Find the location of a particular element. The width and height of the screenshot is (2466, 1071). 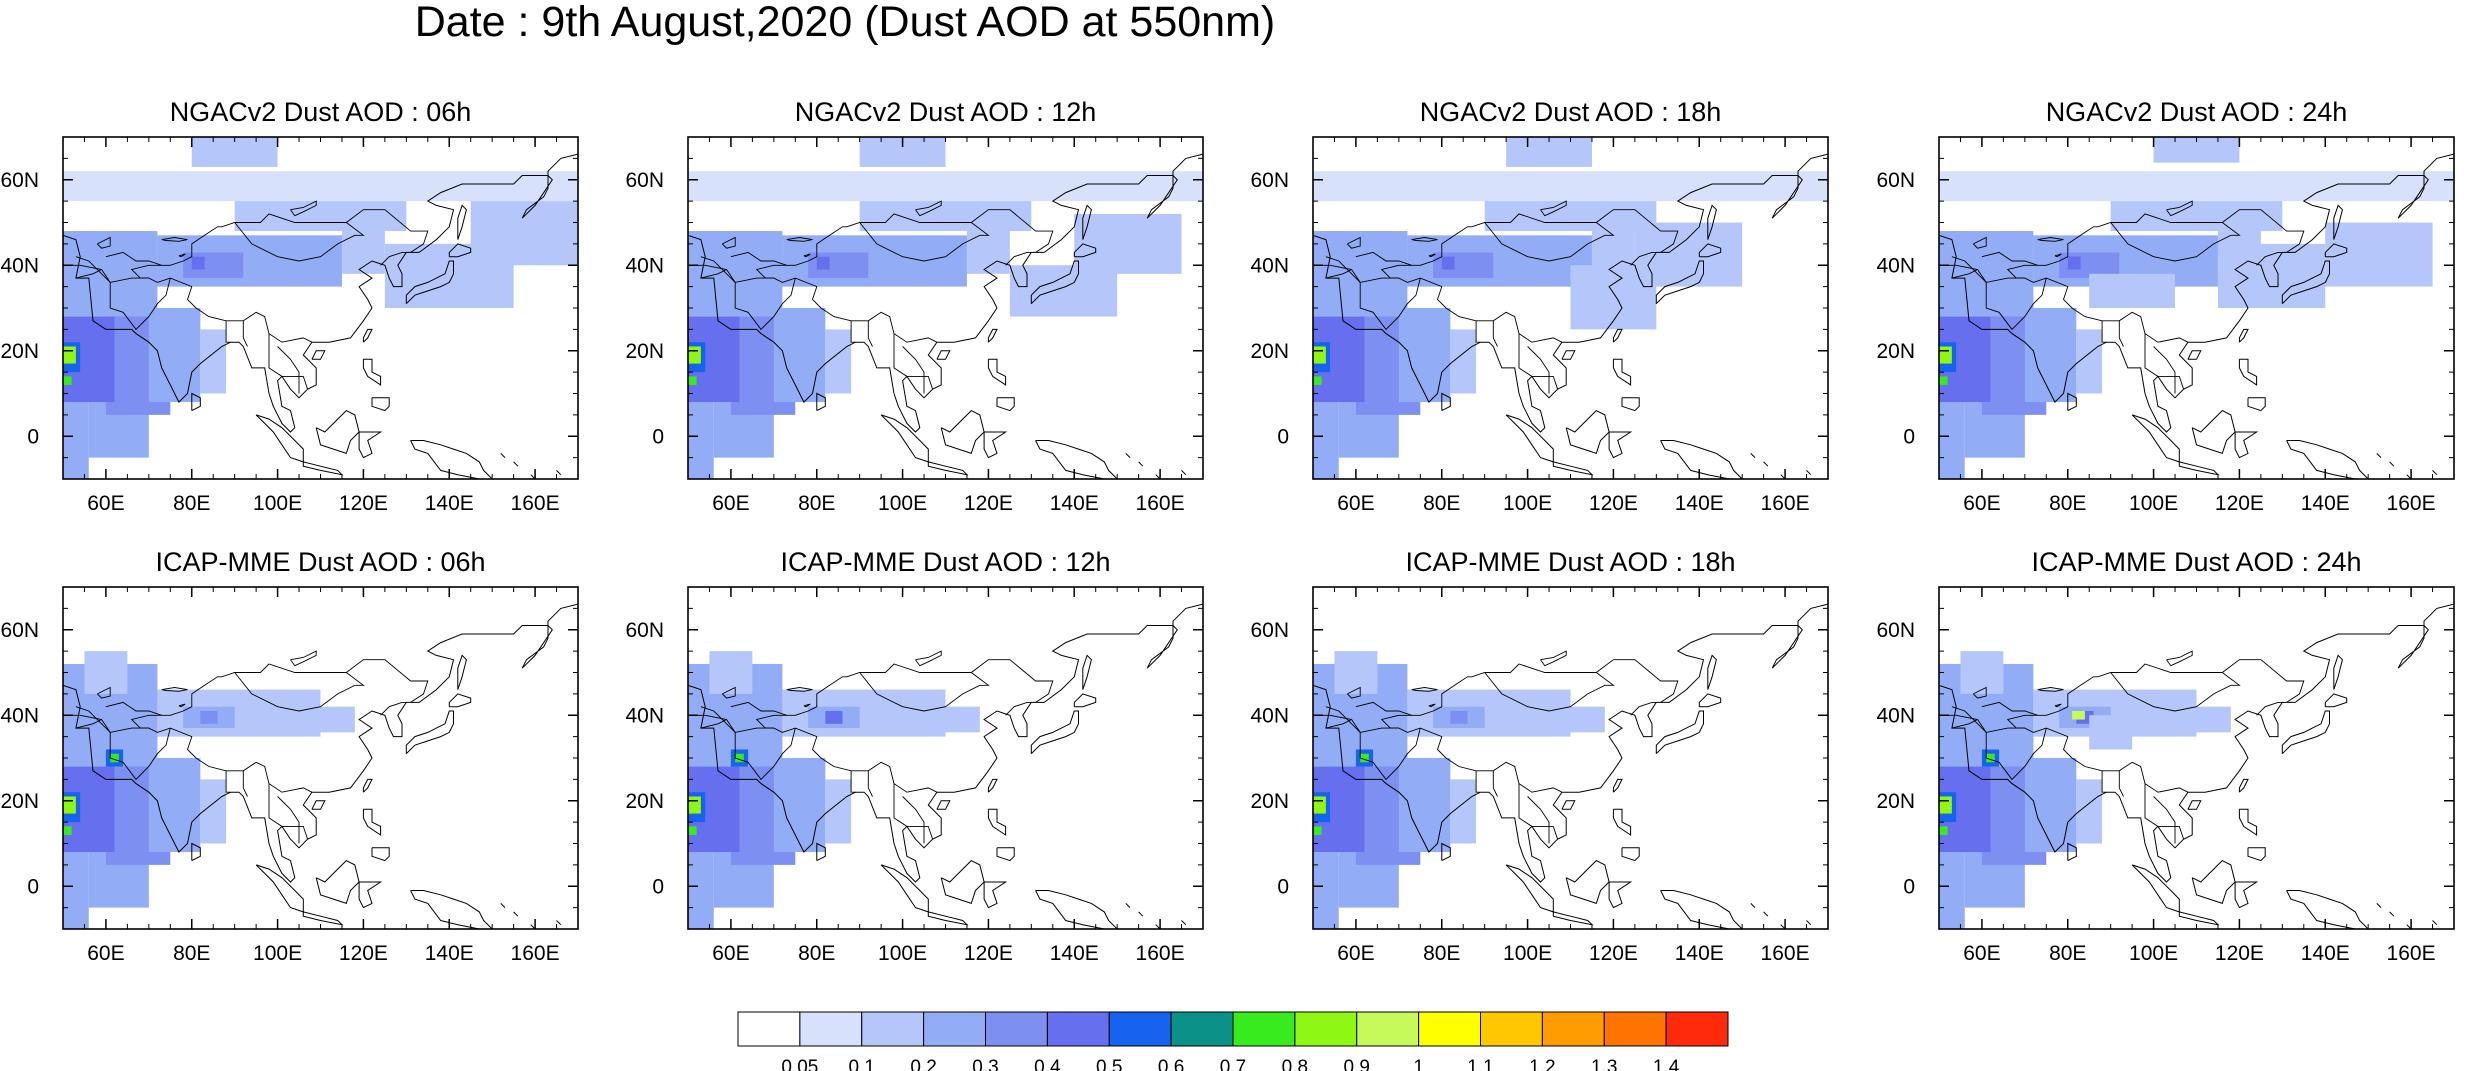

lon-label: 80E is located at coordinates (1441, 503).